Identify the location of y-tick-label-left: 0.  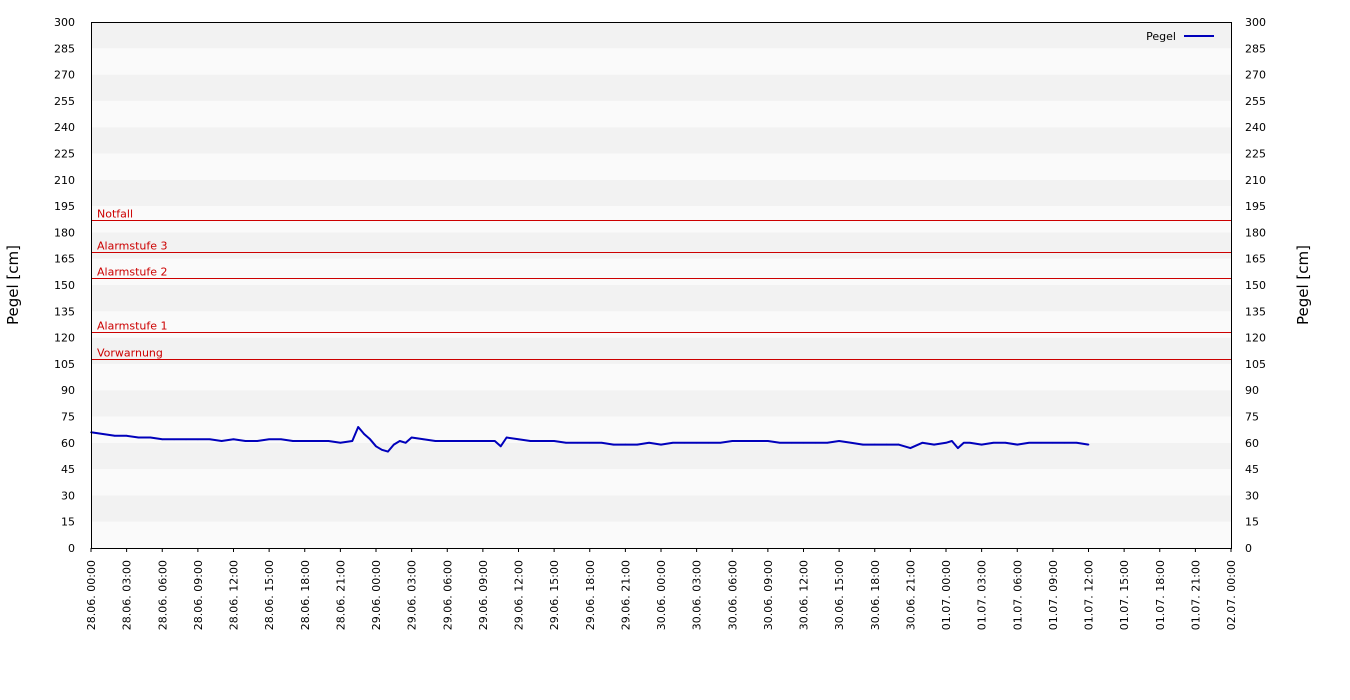
(71, 548).